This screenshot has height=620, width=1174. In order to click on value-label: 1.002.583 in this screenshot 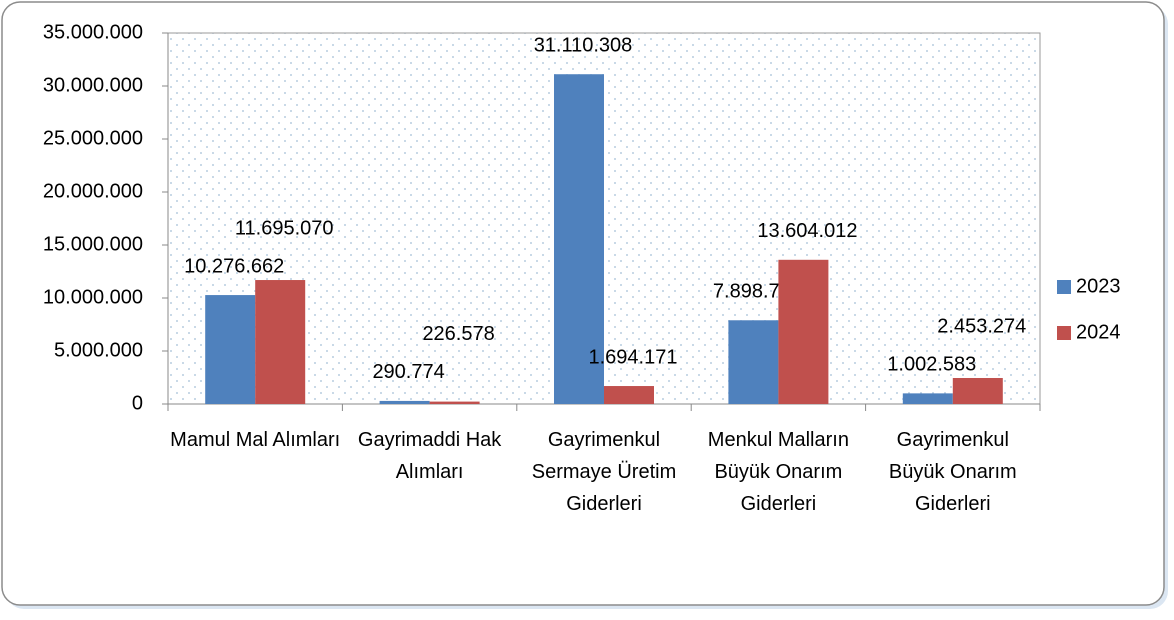, I will do `click(931, 365)`.